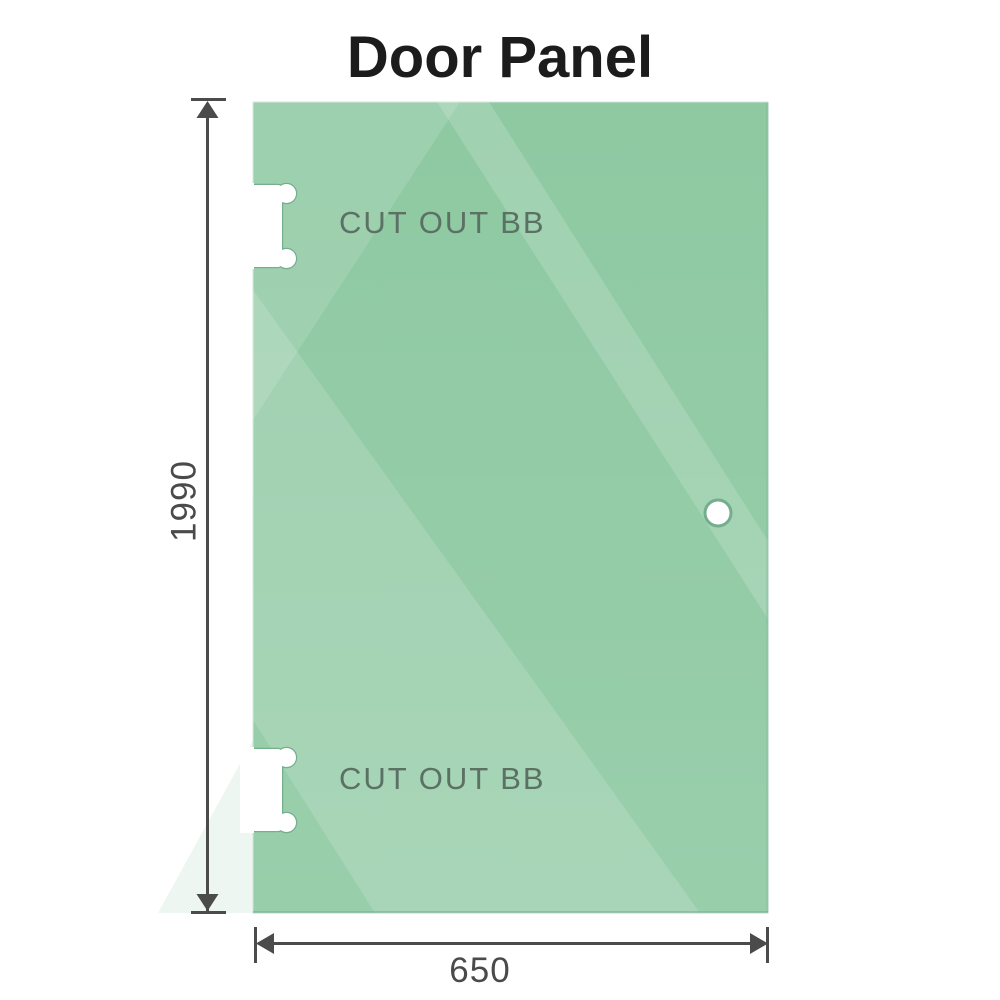 Image resolution: width=1000 pixels, height=1000 pixels. I want to click on height-dimension-value: 1990, so click(184, 501).